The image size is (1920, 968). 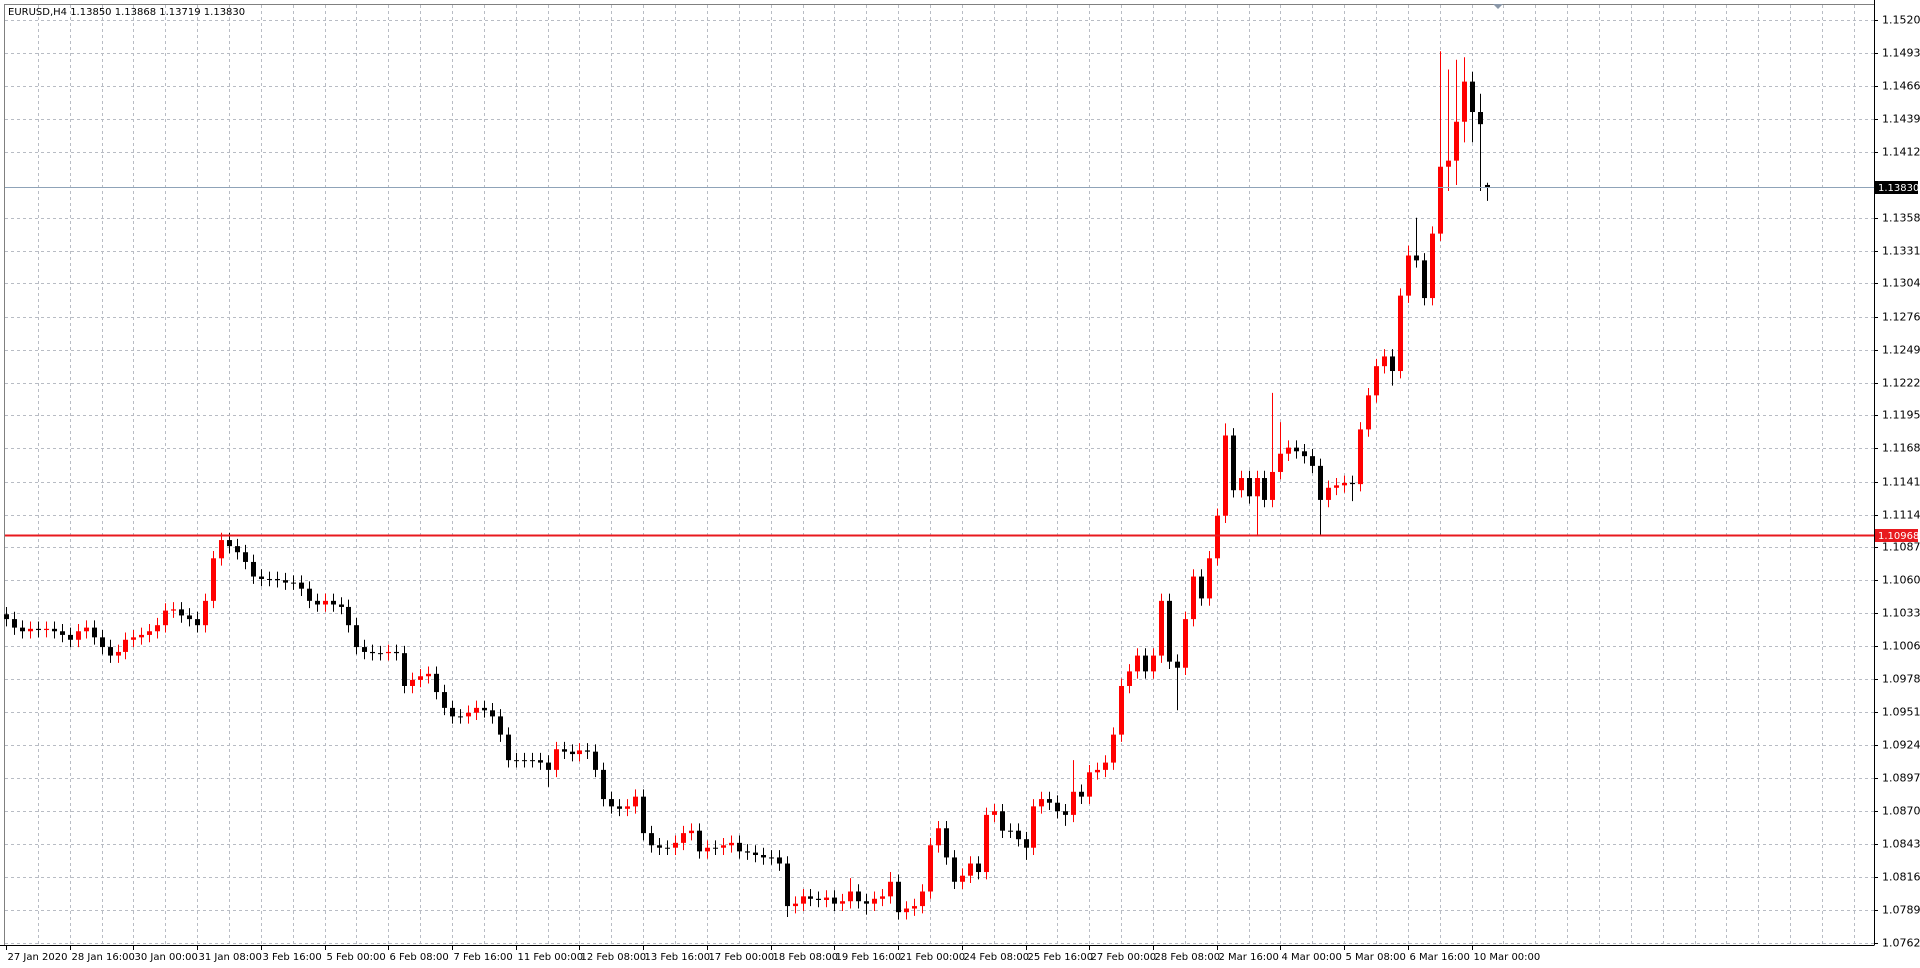 What do you see at coordinates (614, 957) in the screenshot?
I see `x-tick-label: 12 Feb 08:00` at bounding box center [614, 957].